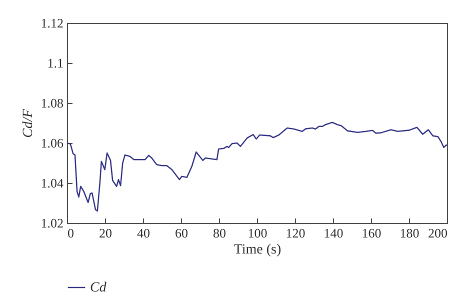  Describe the element at coordinates (143, 233) in the screenshot. I see `x-tick-label: 40` at that location.